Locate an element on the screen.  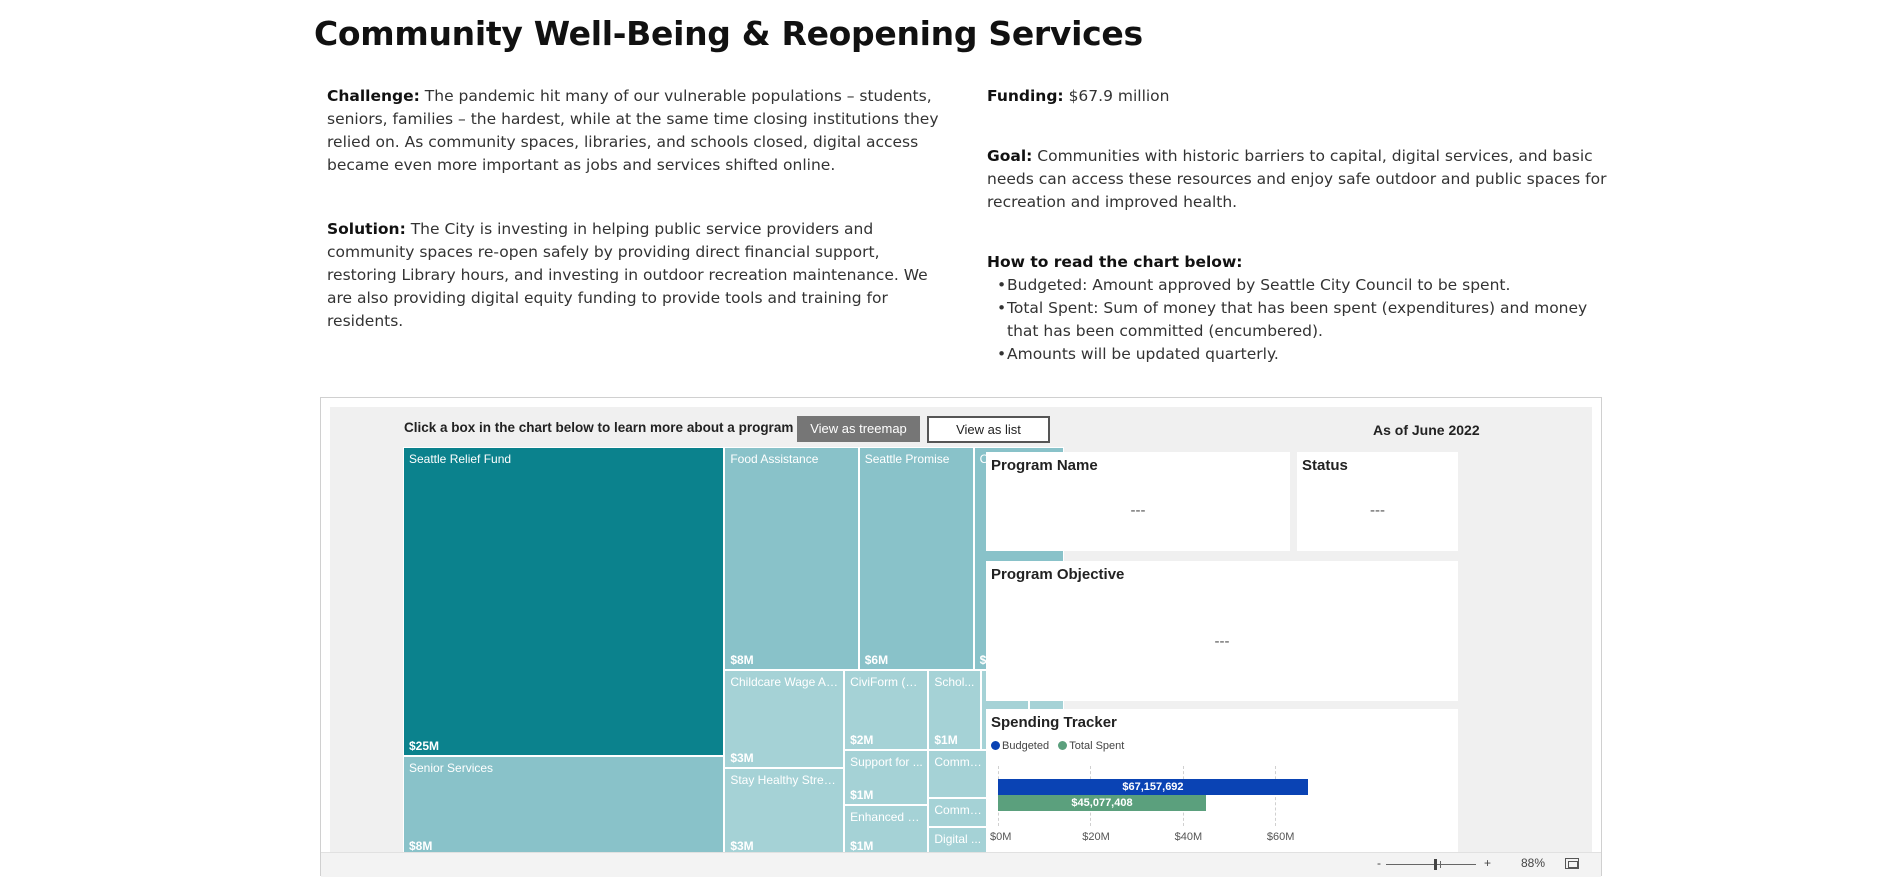
zoom-slider is located at coordinates (1431, 864).